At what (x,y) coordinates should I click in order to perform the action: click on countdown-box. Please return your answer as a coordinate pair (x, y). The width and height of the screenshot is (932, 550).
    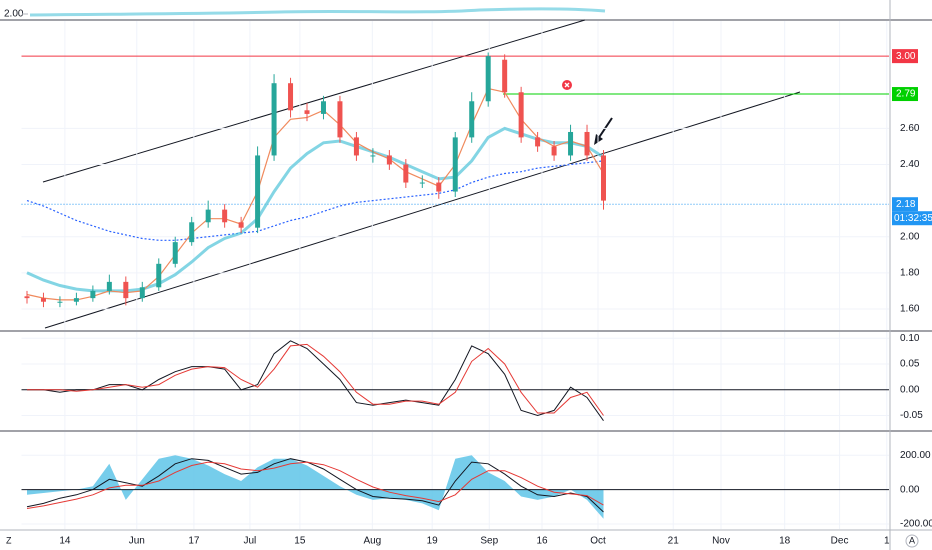
    Looking at the image, I should click on (912, 218).